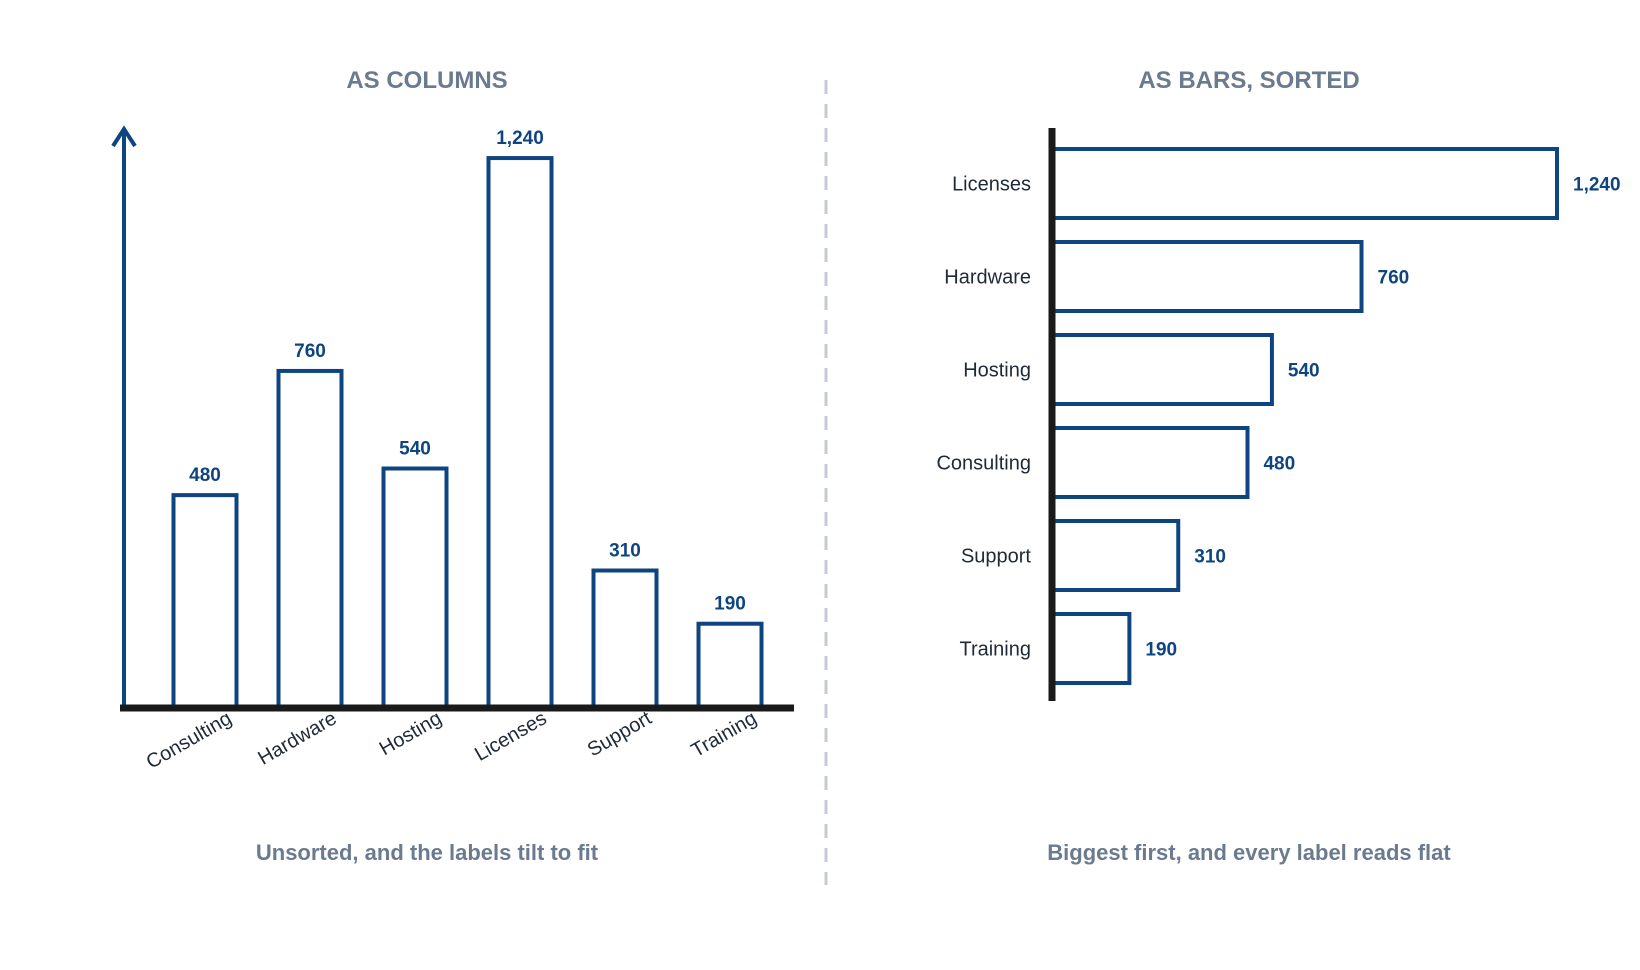 The width and height of the screenshot is (1640, 970). I want to click on bar-support, so click(1115, 555).